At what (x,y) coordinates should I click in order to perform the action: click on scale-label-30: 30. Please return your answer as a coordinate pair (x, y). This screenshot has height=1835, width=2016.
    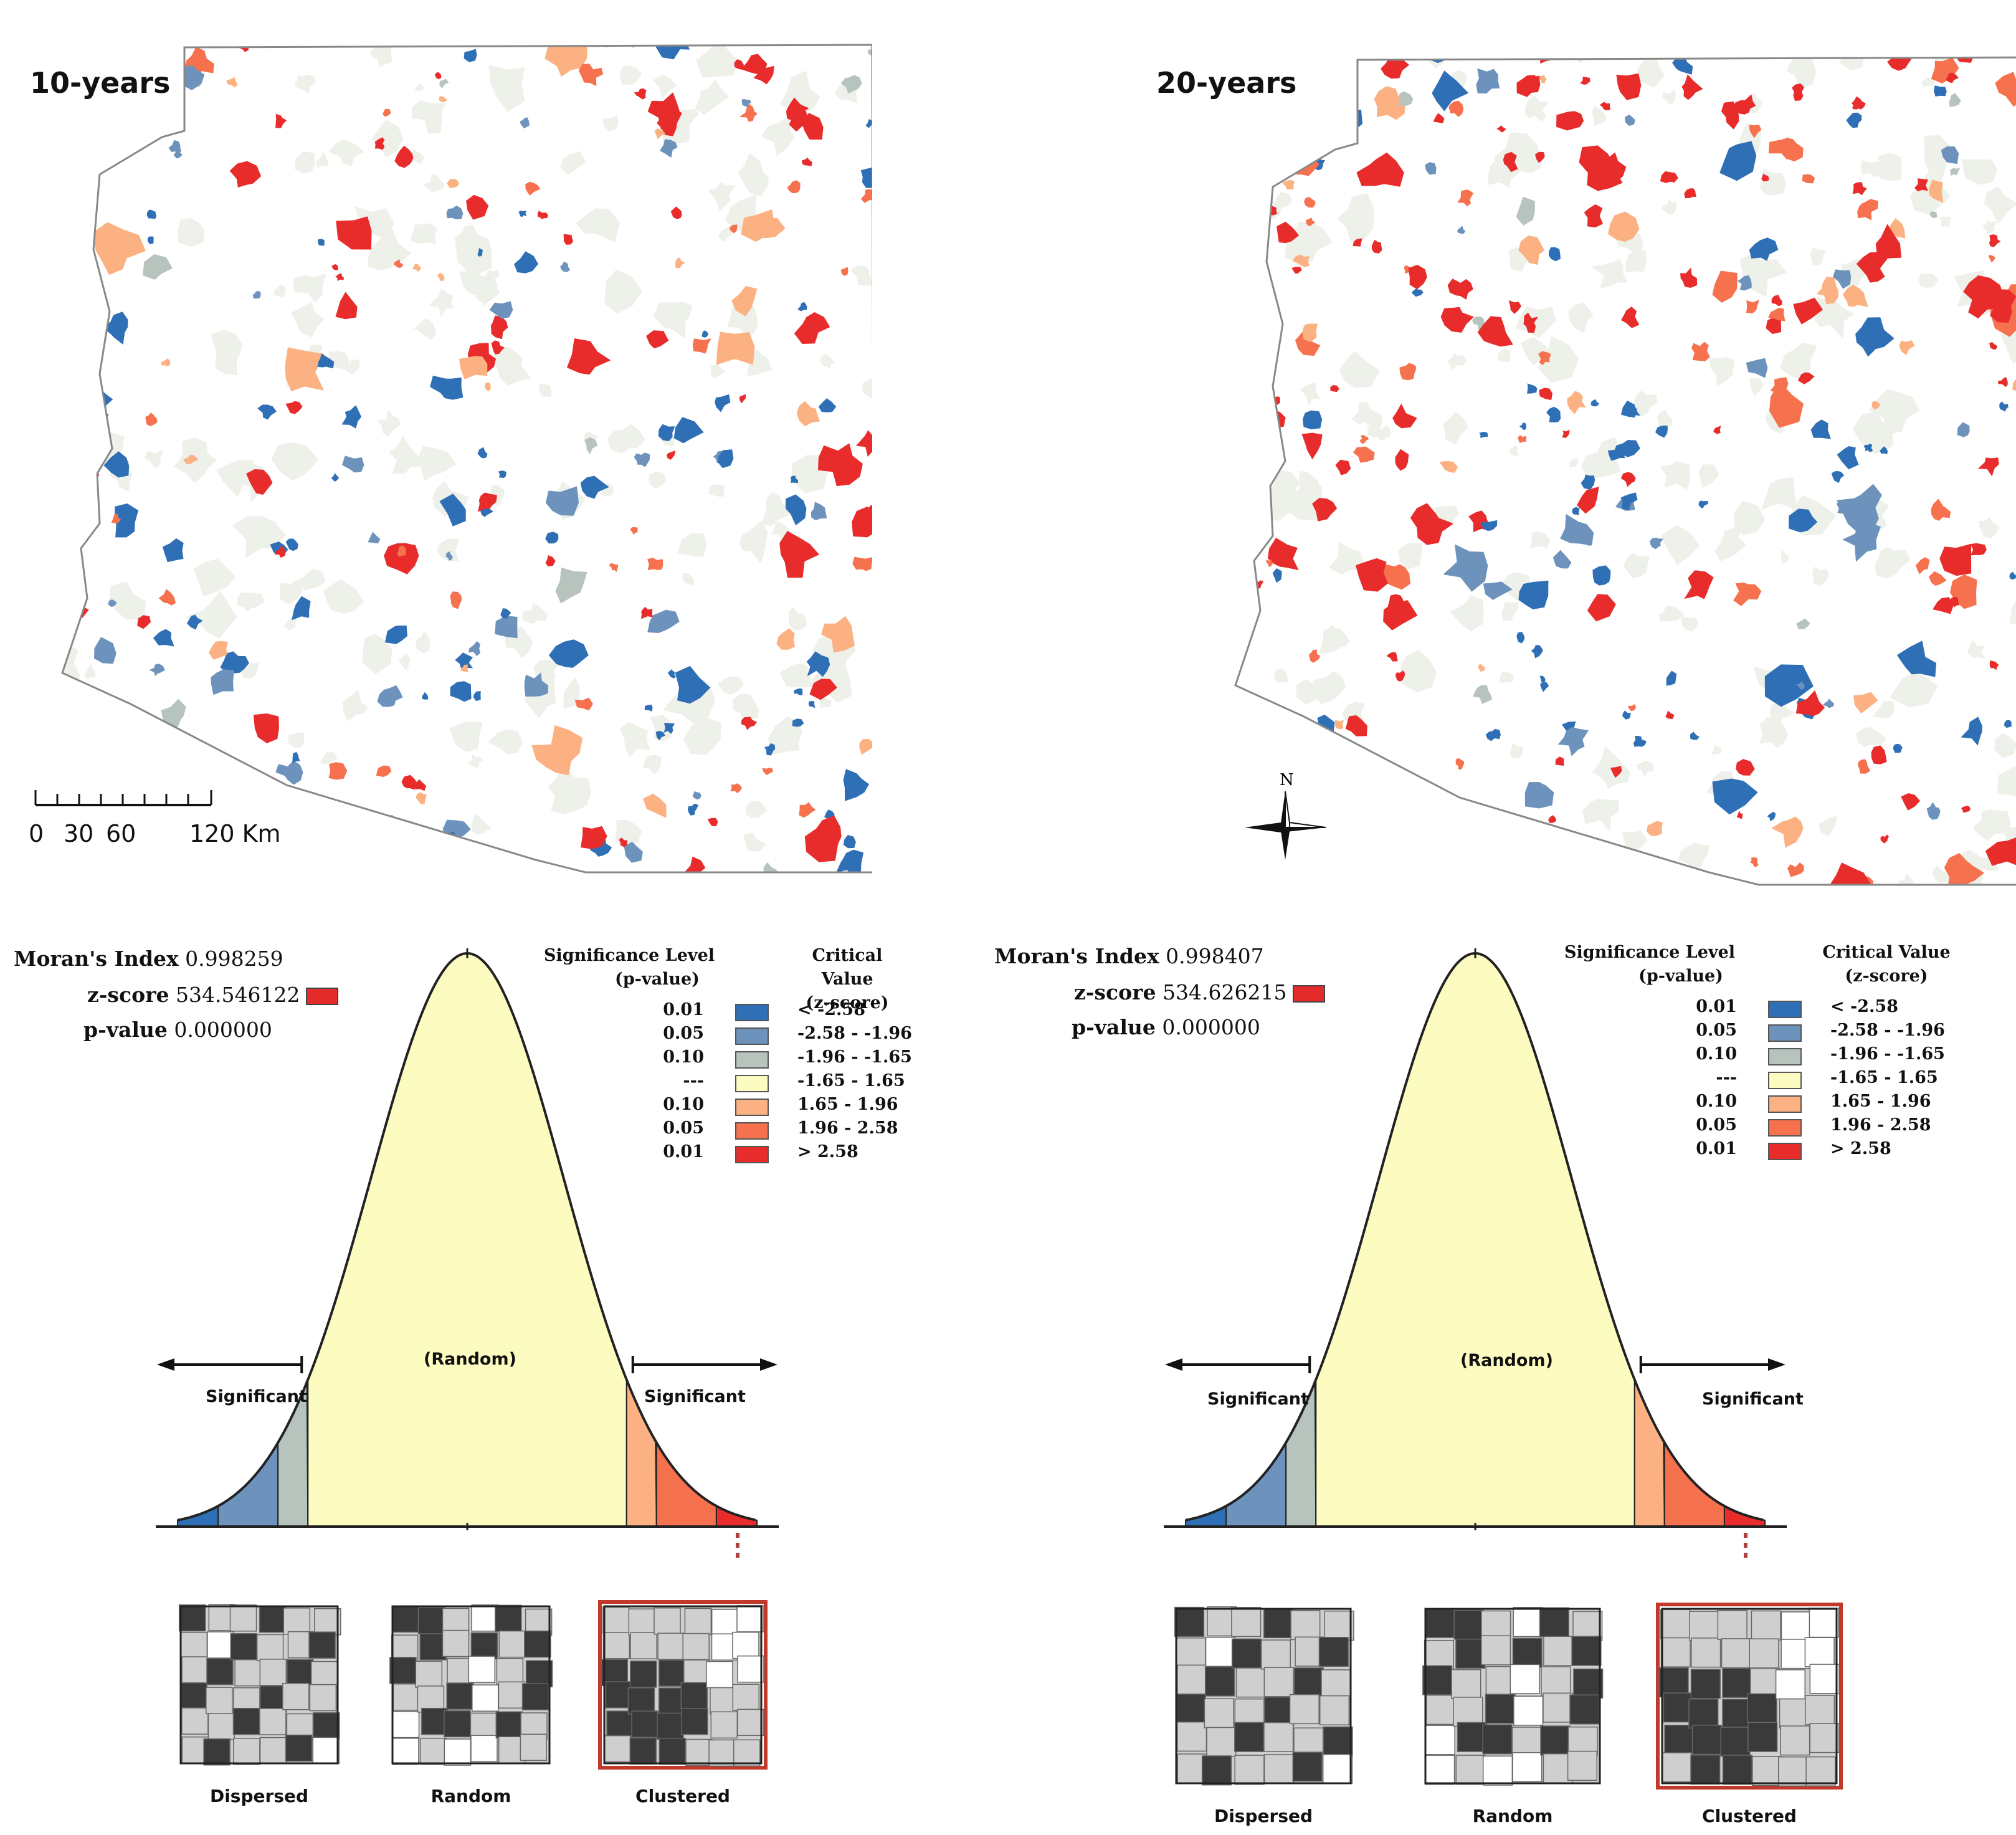
    Looking at the image, I should click on (79, 834).